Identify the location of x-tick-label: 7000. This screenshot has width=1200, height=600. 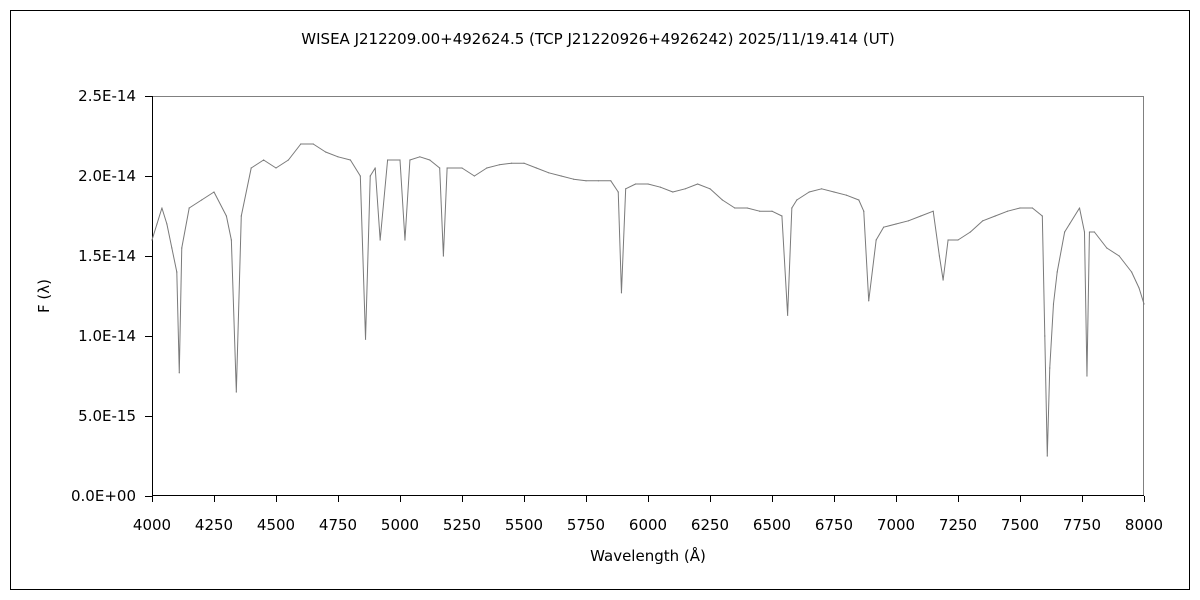
(896, 525).